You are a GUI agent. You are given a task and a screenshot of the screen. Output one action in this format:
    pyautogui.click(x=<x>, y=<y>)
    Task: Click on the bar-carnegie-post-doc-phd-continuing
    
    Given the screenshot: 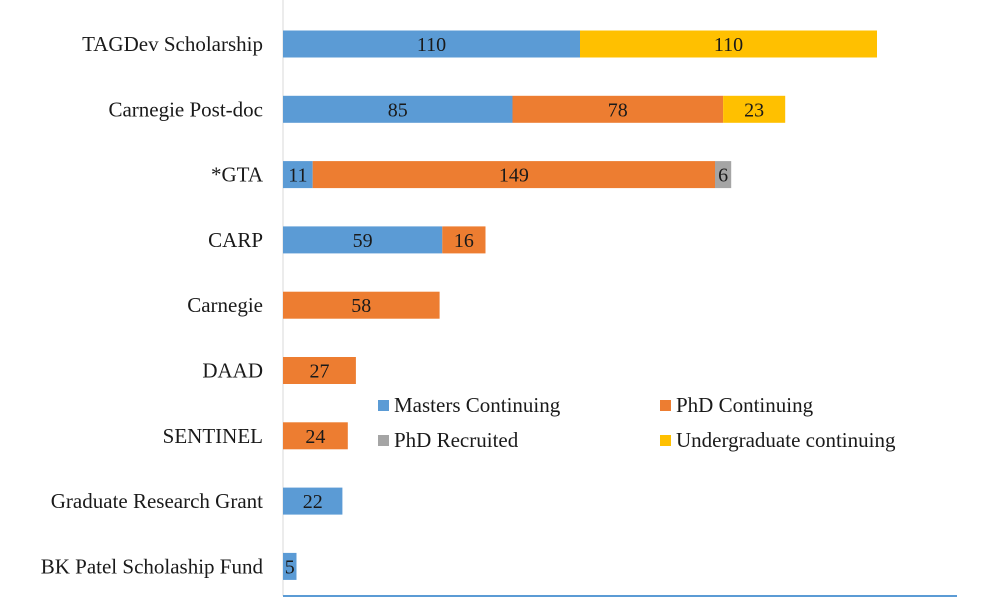 What is the action you would take?
    pyautogui.click(x=618, y=109)
    